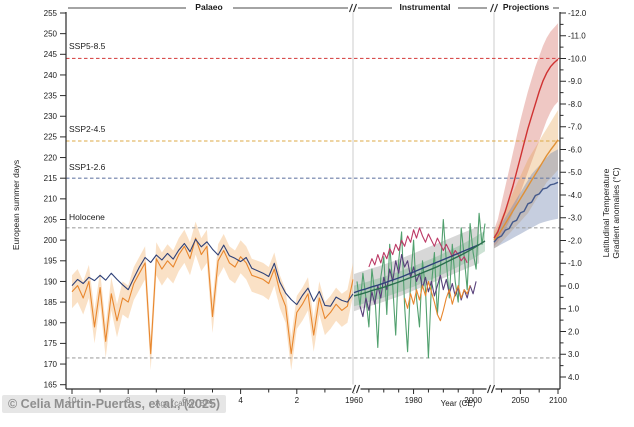  I want to click on left-tick-label: 175, so click(51, 343).